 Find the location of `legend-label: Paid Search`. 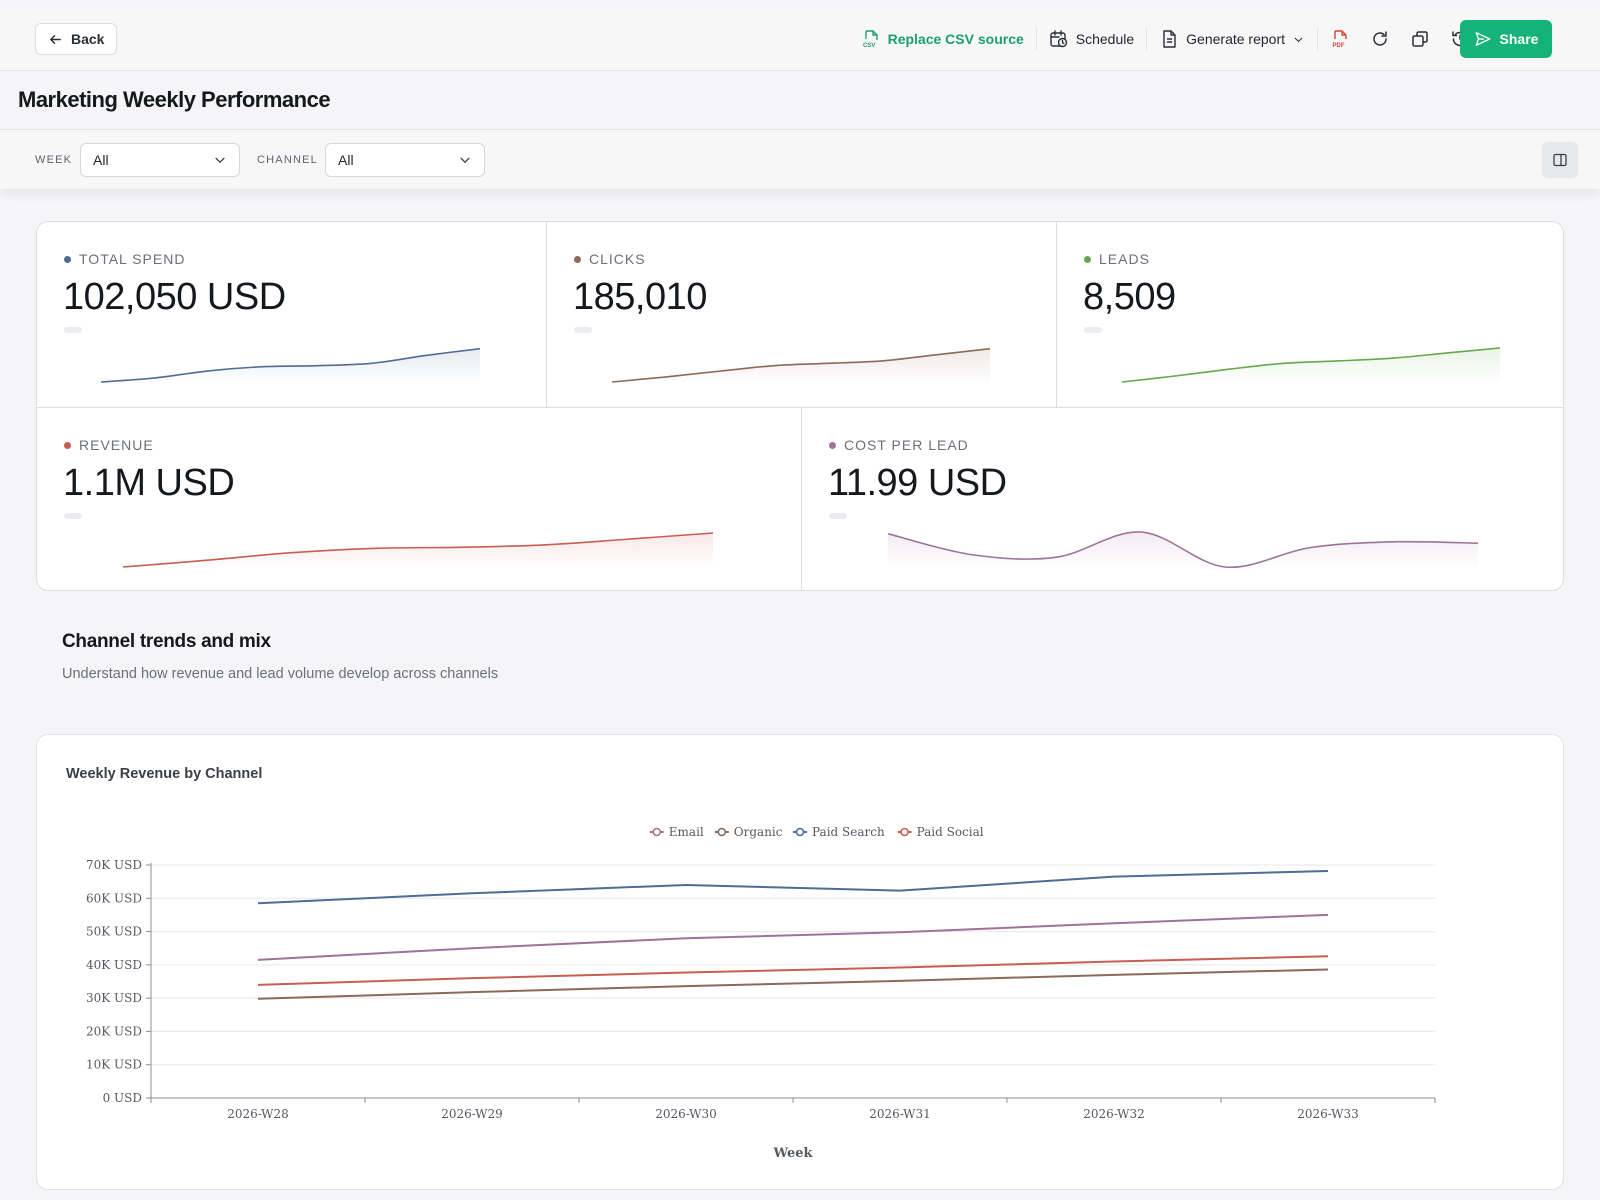

legend-label: Paid Search is located at coordinates (848, 832).